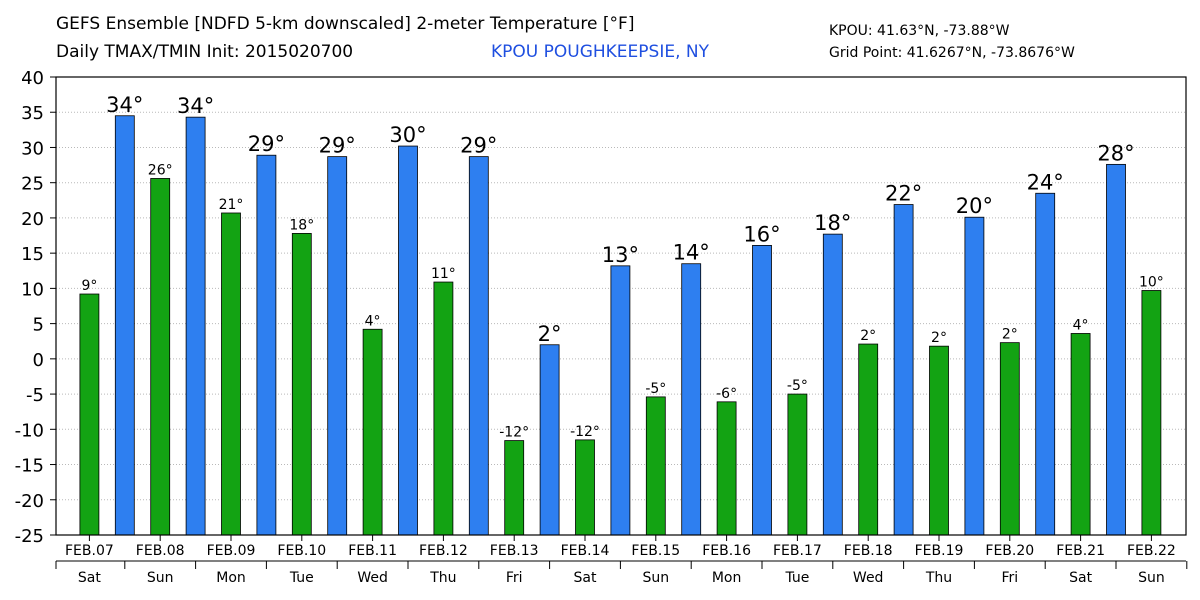  Describe the element at coordinates (301, 551) in the screenshot. I see `date-label: FEB.10` at that location.